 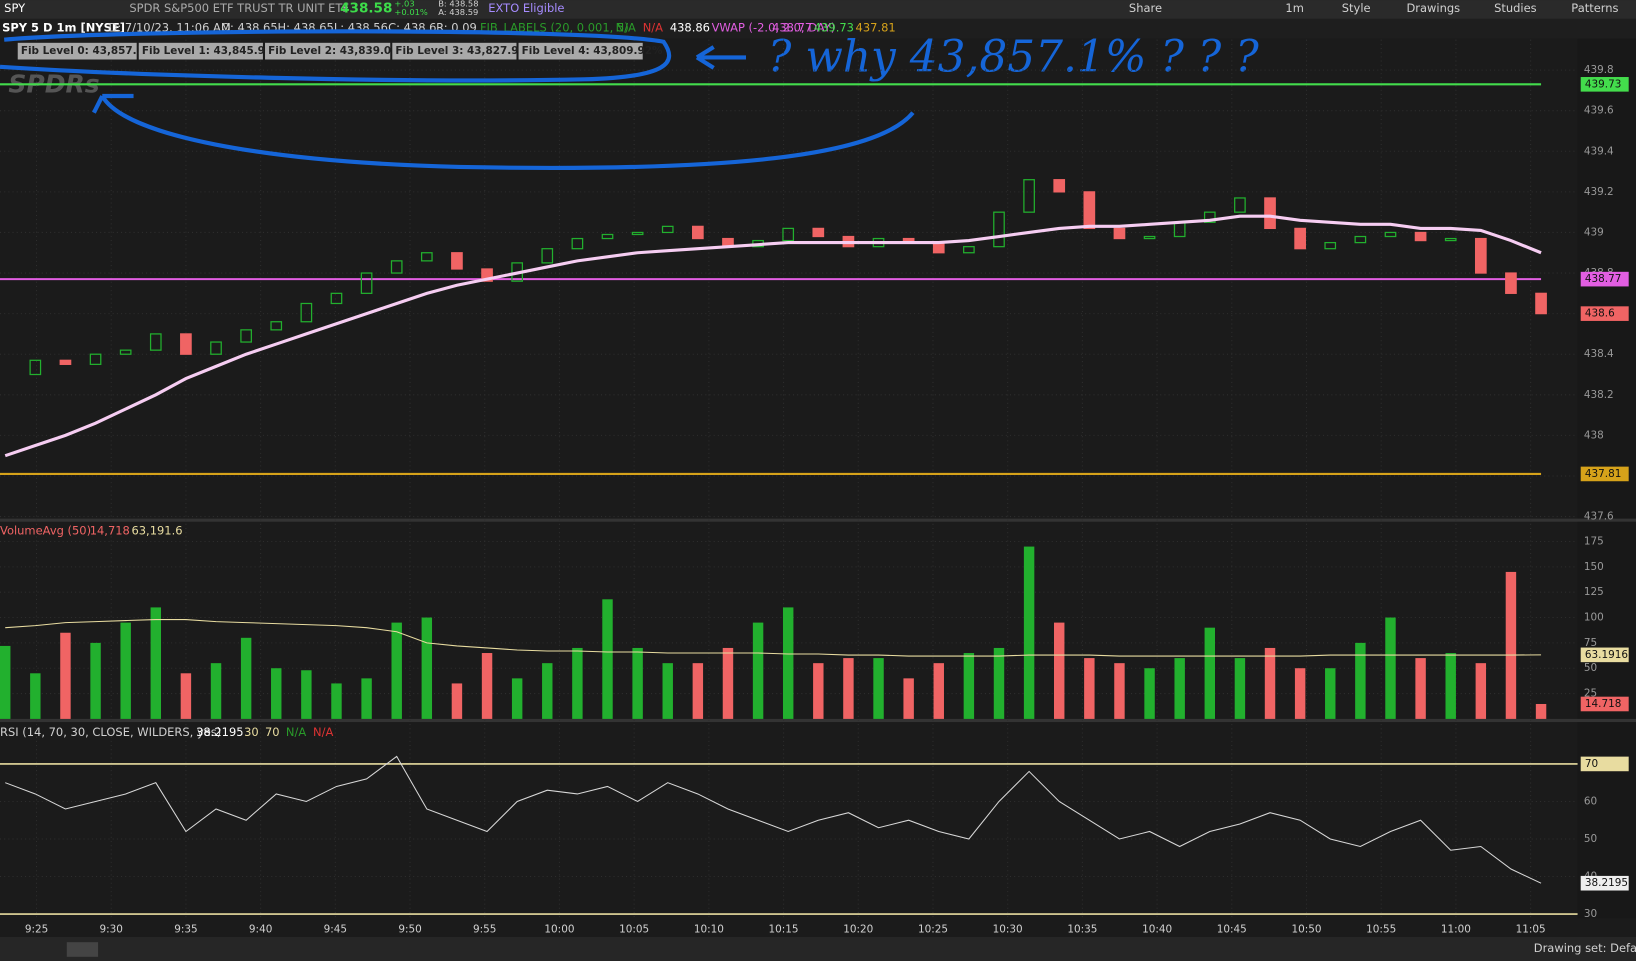 I want to click on value-box-label: 439.73, so click(x=1603, y=84).